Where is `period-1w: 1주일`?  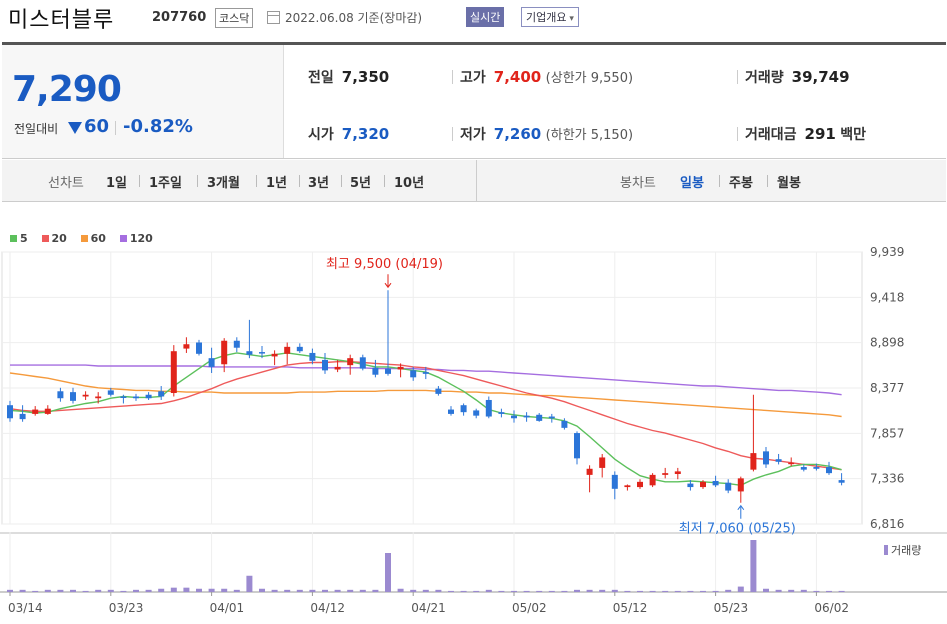
period-1w: 1주일 is located at coordinates (165, 183).